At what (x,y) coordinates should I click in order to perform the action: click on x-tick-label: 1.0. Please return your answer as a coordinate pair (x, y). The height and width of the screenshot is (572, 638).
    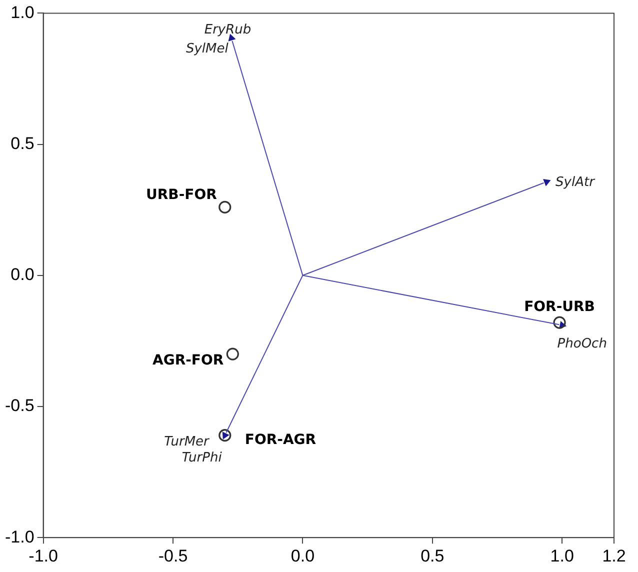
    Looking at the image, I should click on (562, 556).